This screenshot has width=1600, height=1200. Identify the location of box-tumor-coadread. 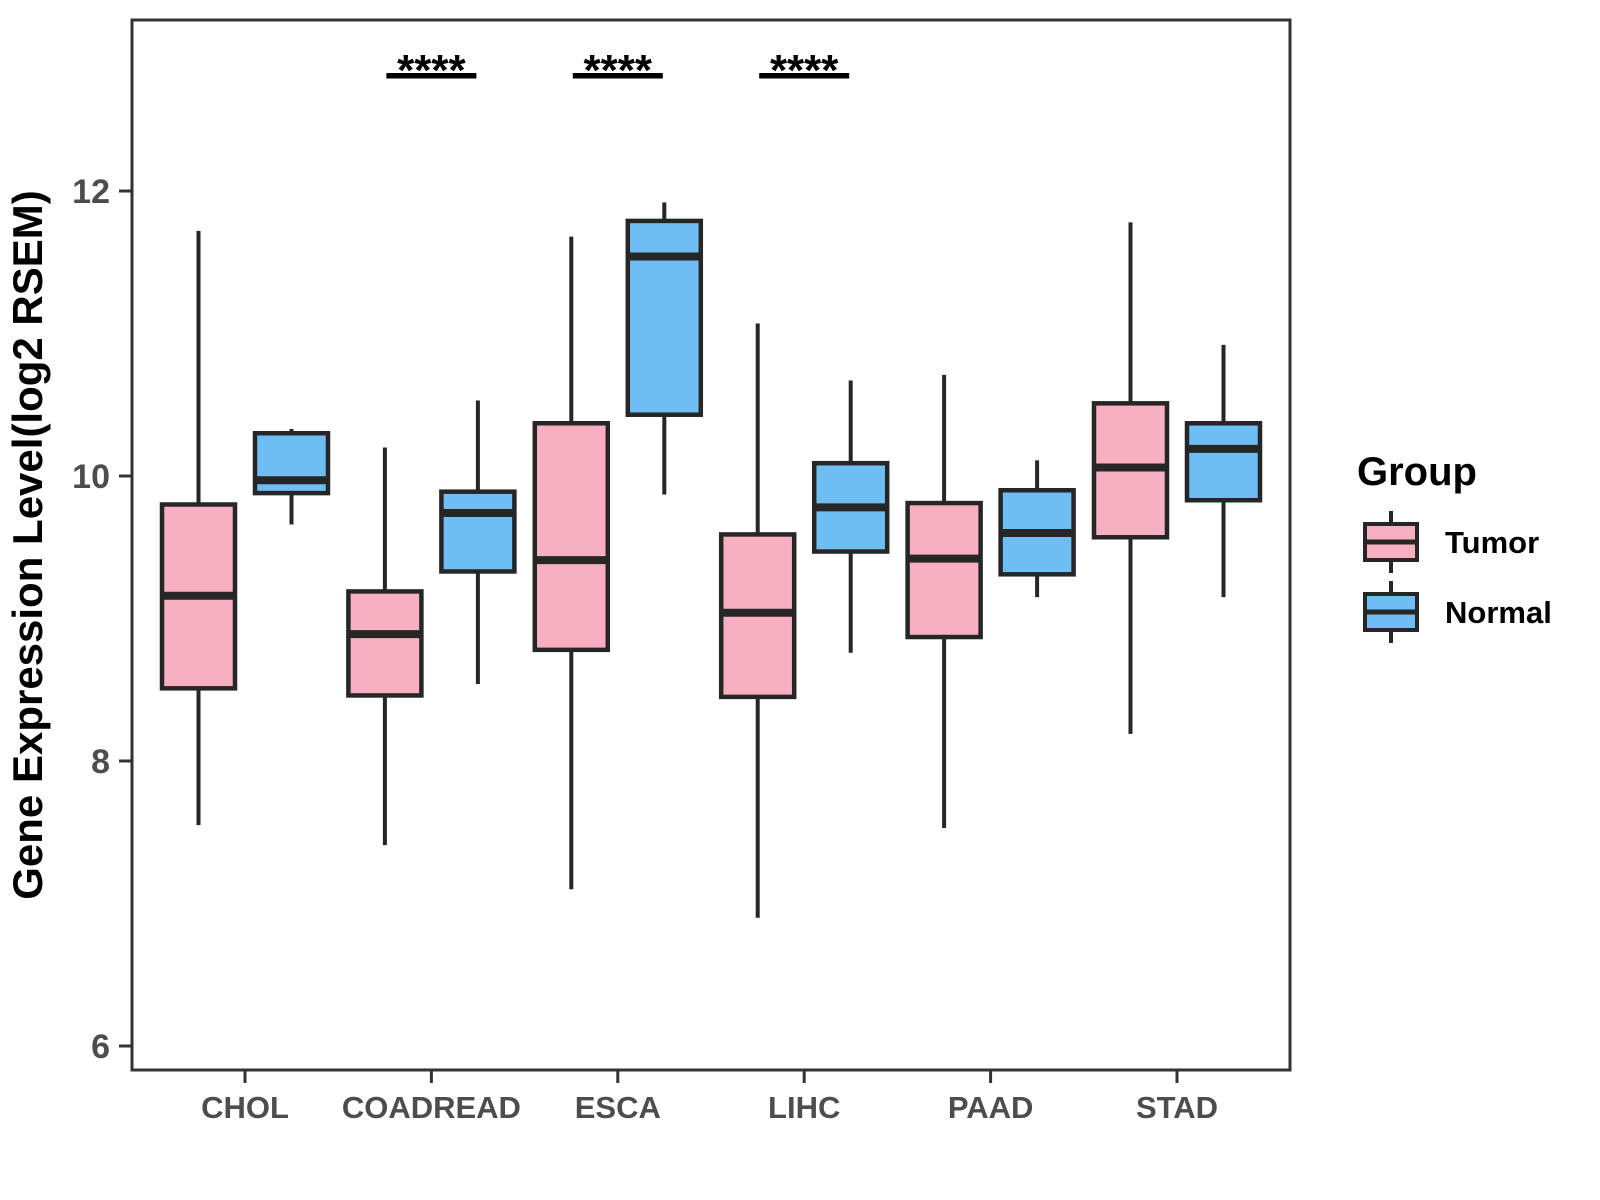
(385, 643).